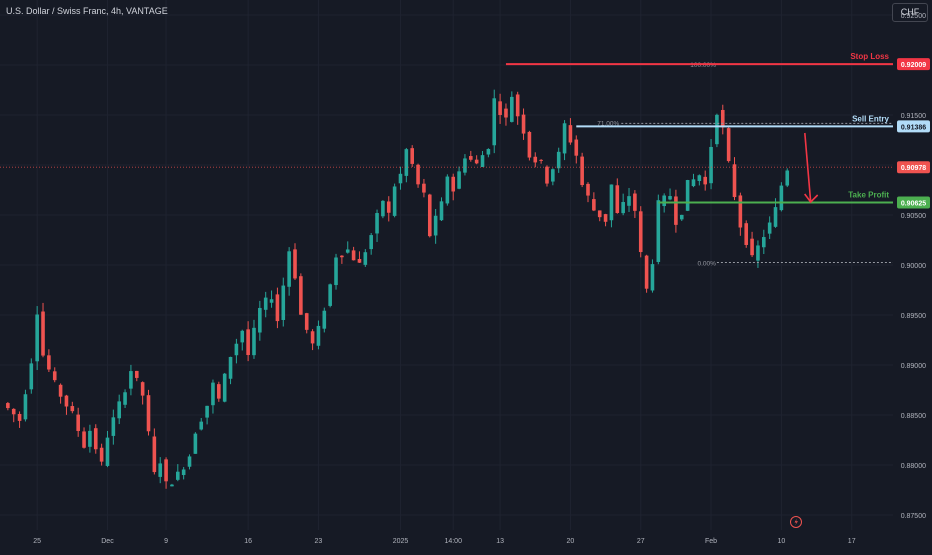 The image size is (932, 555). I want to click on currency-button: CHF, so click(910, 12).